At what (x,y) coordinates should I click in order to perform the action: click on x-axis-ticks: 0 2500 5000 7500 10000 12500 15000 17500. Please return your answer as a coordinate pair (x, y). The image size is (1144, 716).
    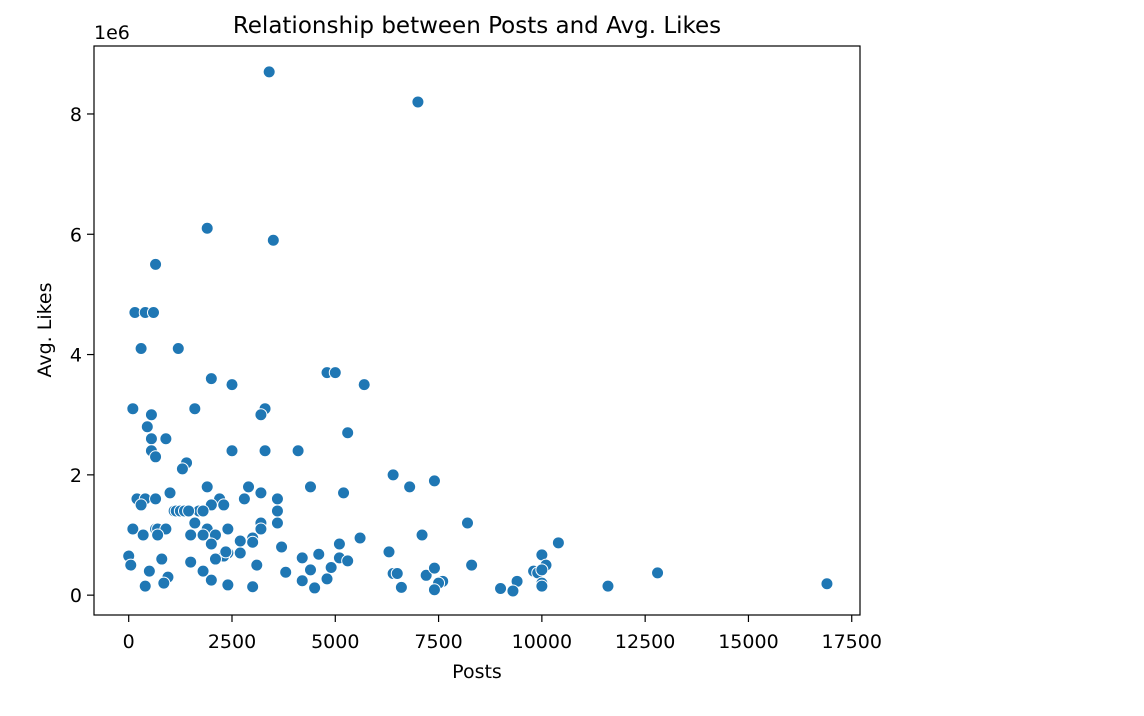
    Looking at the image, I should click on (502, 634).